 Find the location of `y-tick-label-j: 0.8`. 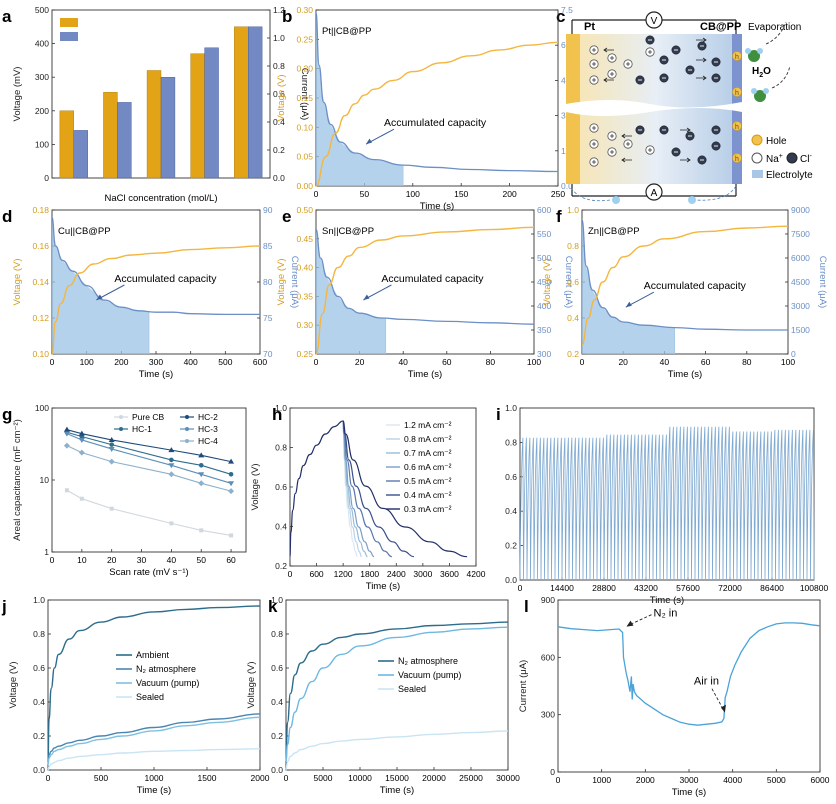

y-tick-label-j: 0.8 is located at coordinates (39, 634).